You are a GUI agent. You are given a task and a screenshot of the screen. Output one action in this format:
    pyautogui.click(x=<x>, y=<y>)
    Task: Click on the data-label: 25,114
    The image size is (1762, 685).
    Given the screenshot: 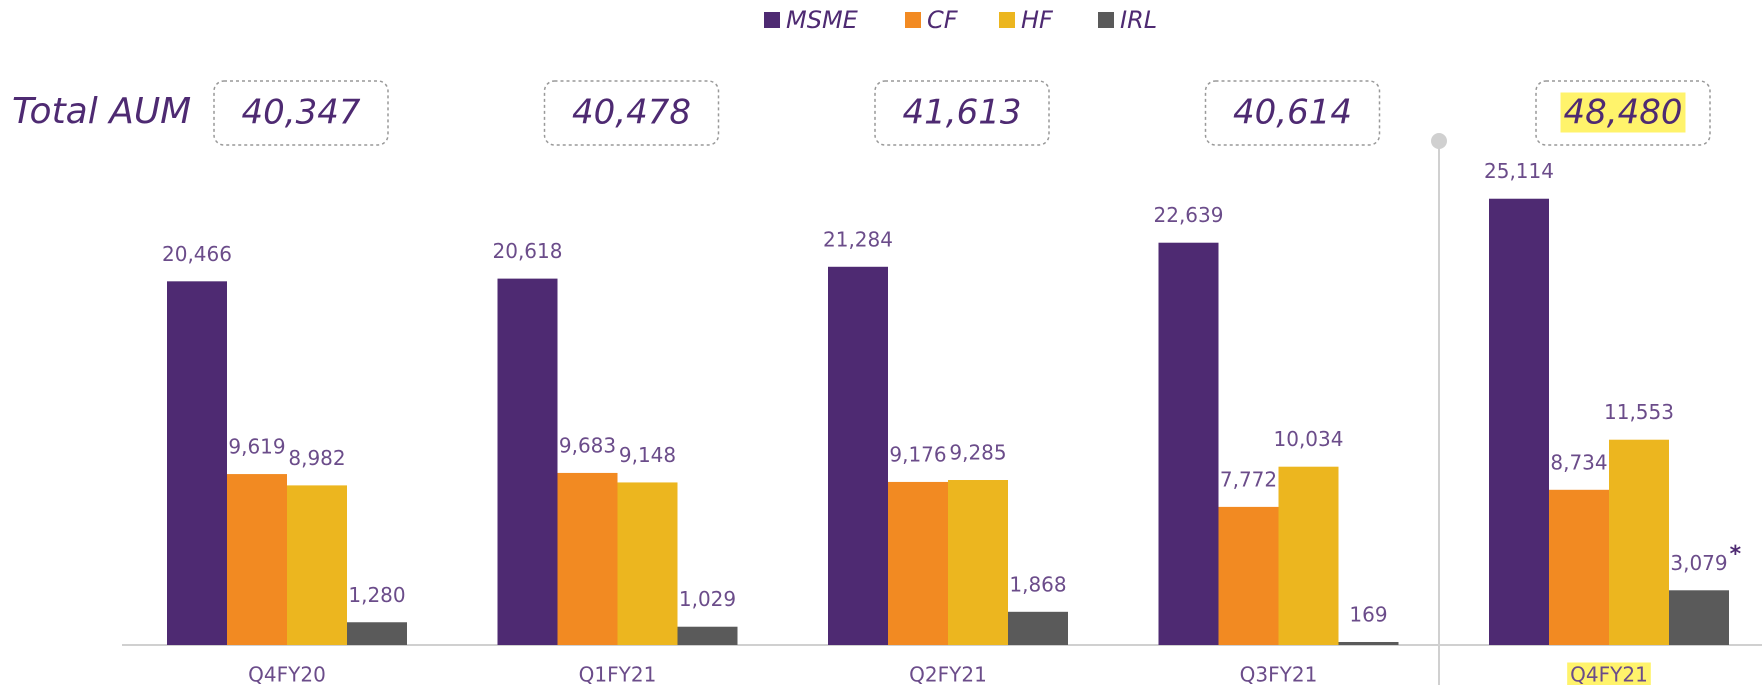 What is the action you would take?
    pyautogui.click(x=1519, y=171)
    